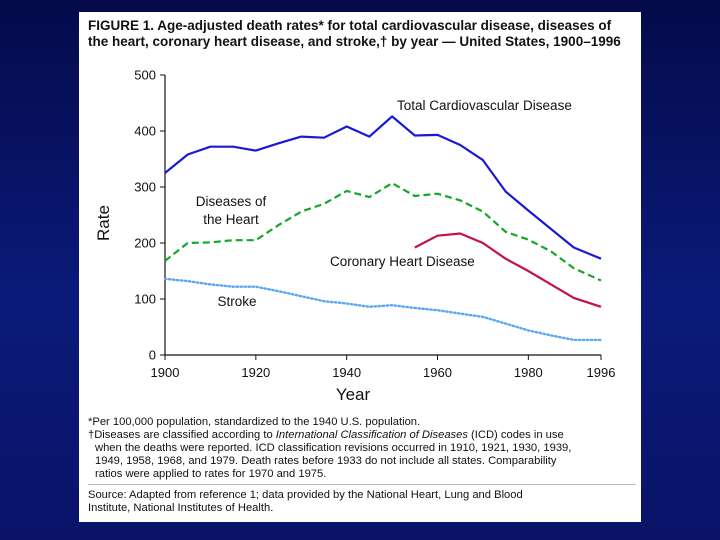  I want to click on series-line-coronary-heart-disease, so click(508, 270).